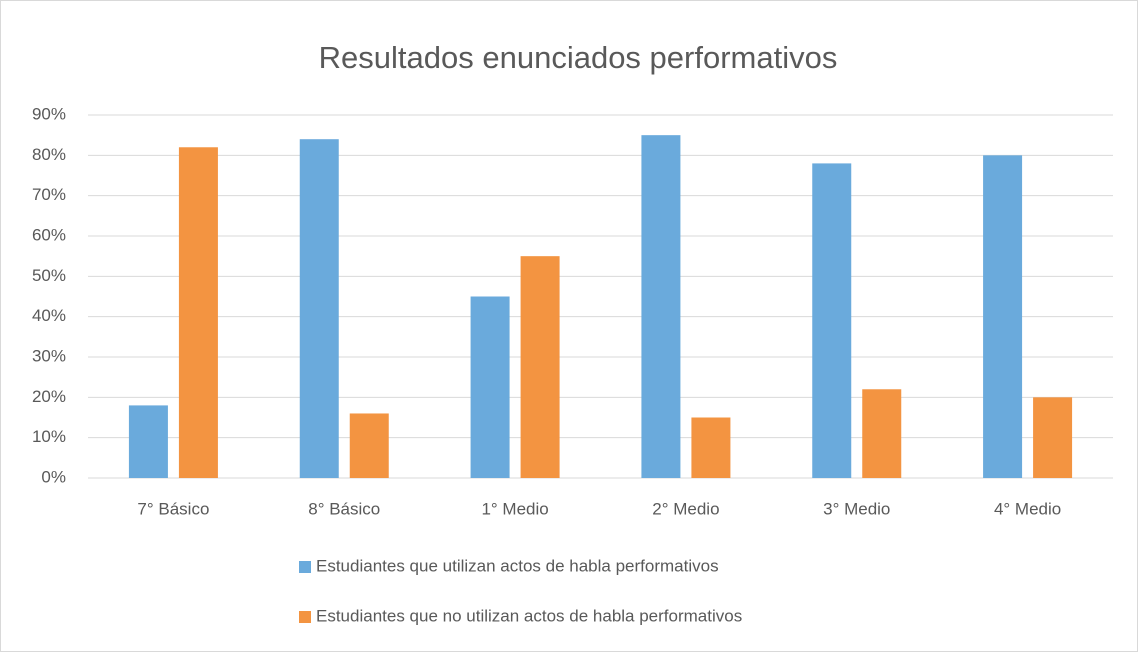 This screenshot has height=652, width=1138. What do you see at coordinates (173, 508) in the screenshot?
I see `x-tick-label: 7° Básico` at bounding box center [173, 508].